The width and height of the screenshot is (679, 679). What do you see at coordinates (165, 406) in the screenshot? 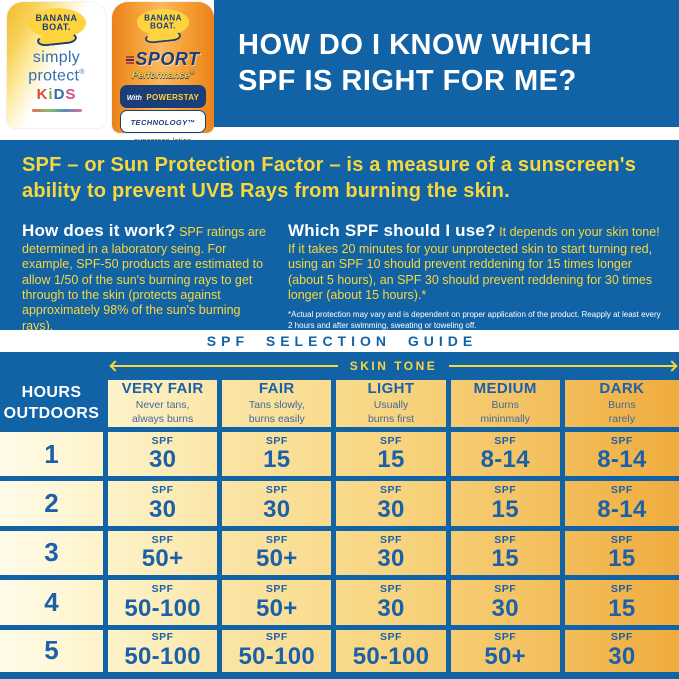
I see `column-header-very-fair: VERY FAIR Never tans, always burns` at bounding box center [165, 406].